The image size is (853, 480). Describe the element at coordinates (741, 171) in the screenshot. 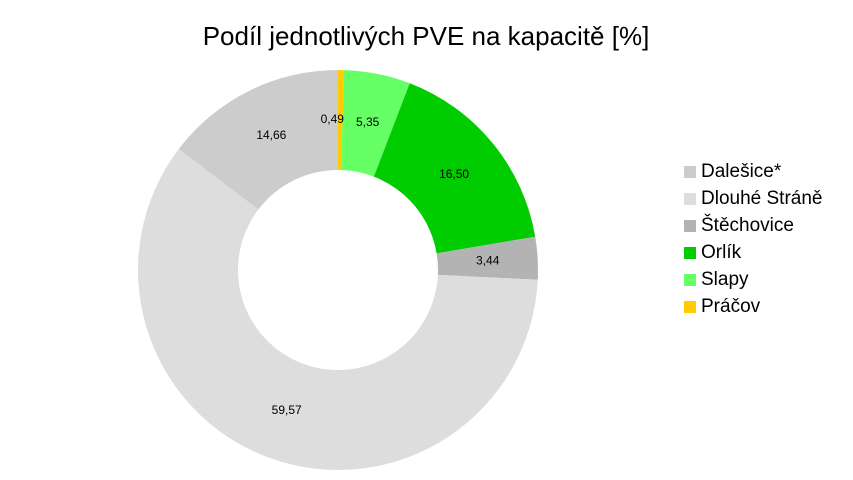

I see `legend-label: Dalešice*` at that location.